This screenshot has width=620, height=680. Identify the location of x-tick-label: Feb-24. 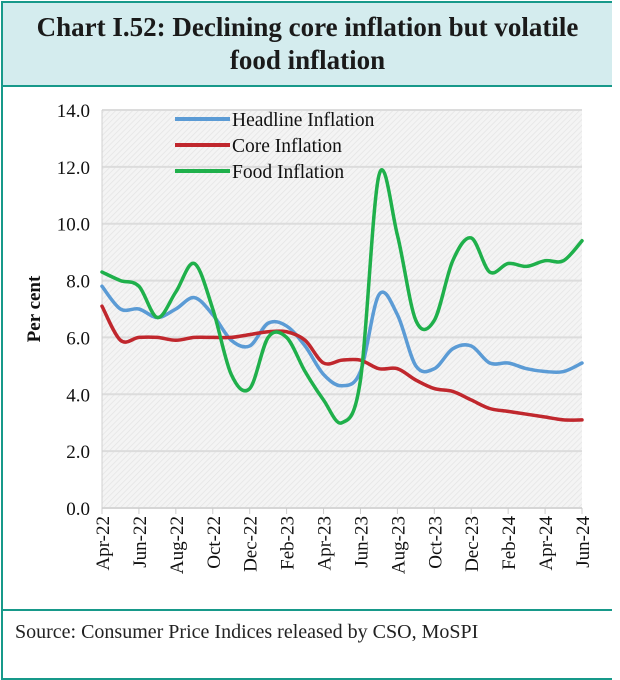
(509, 543).